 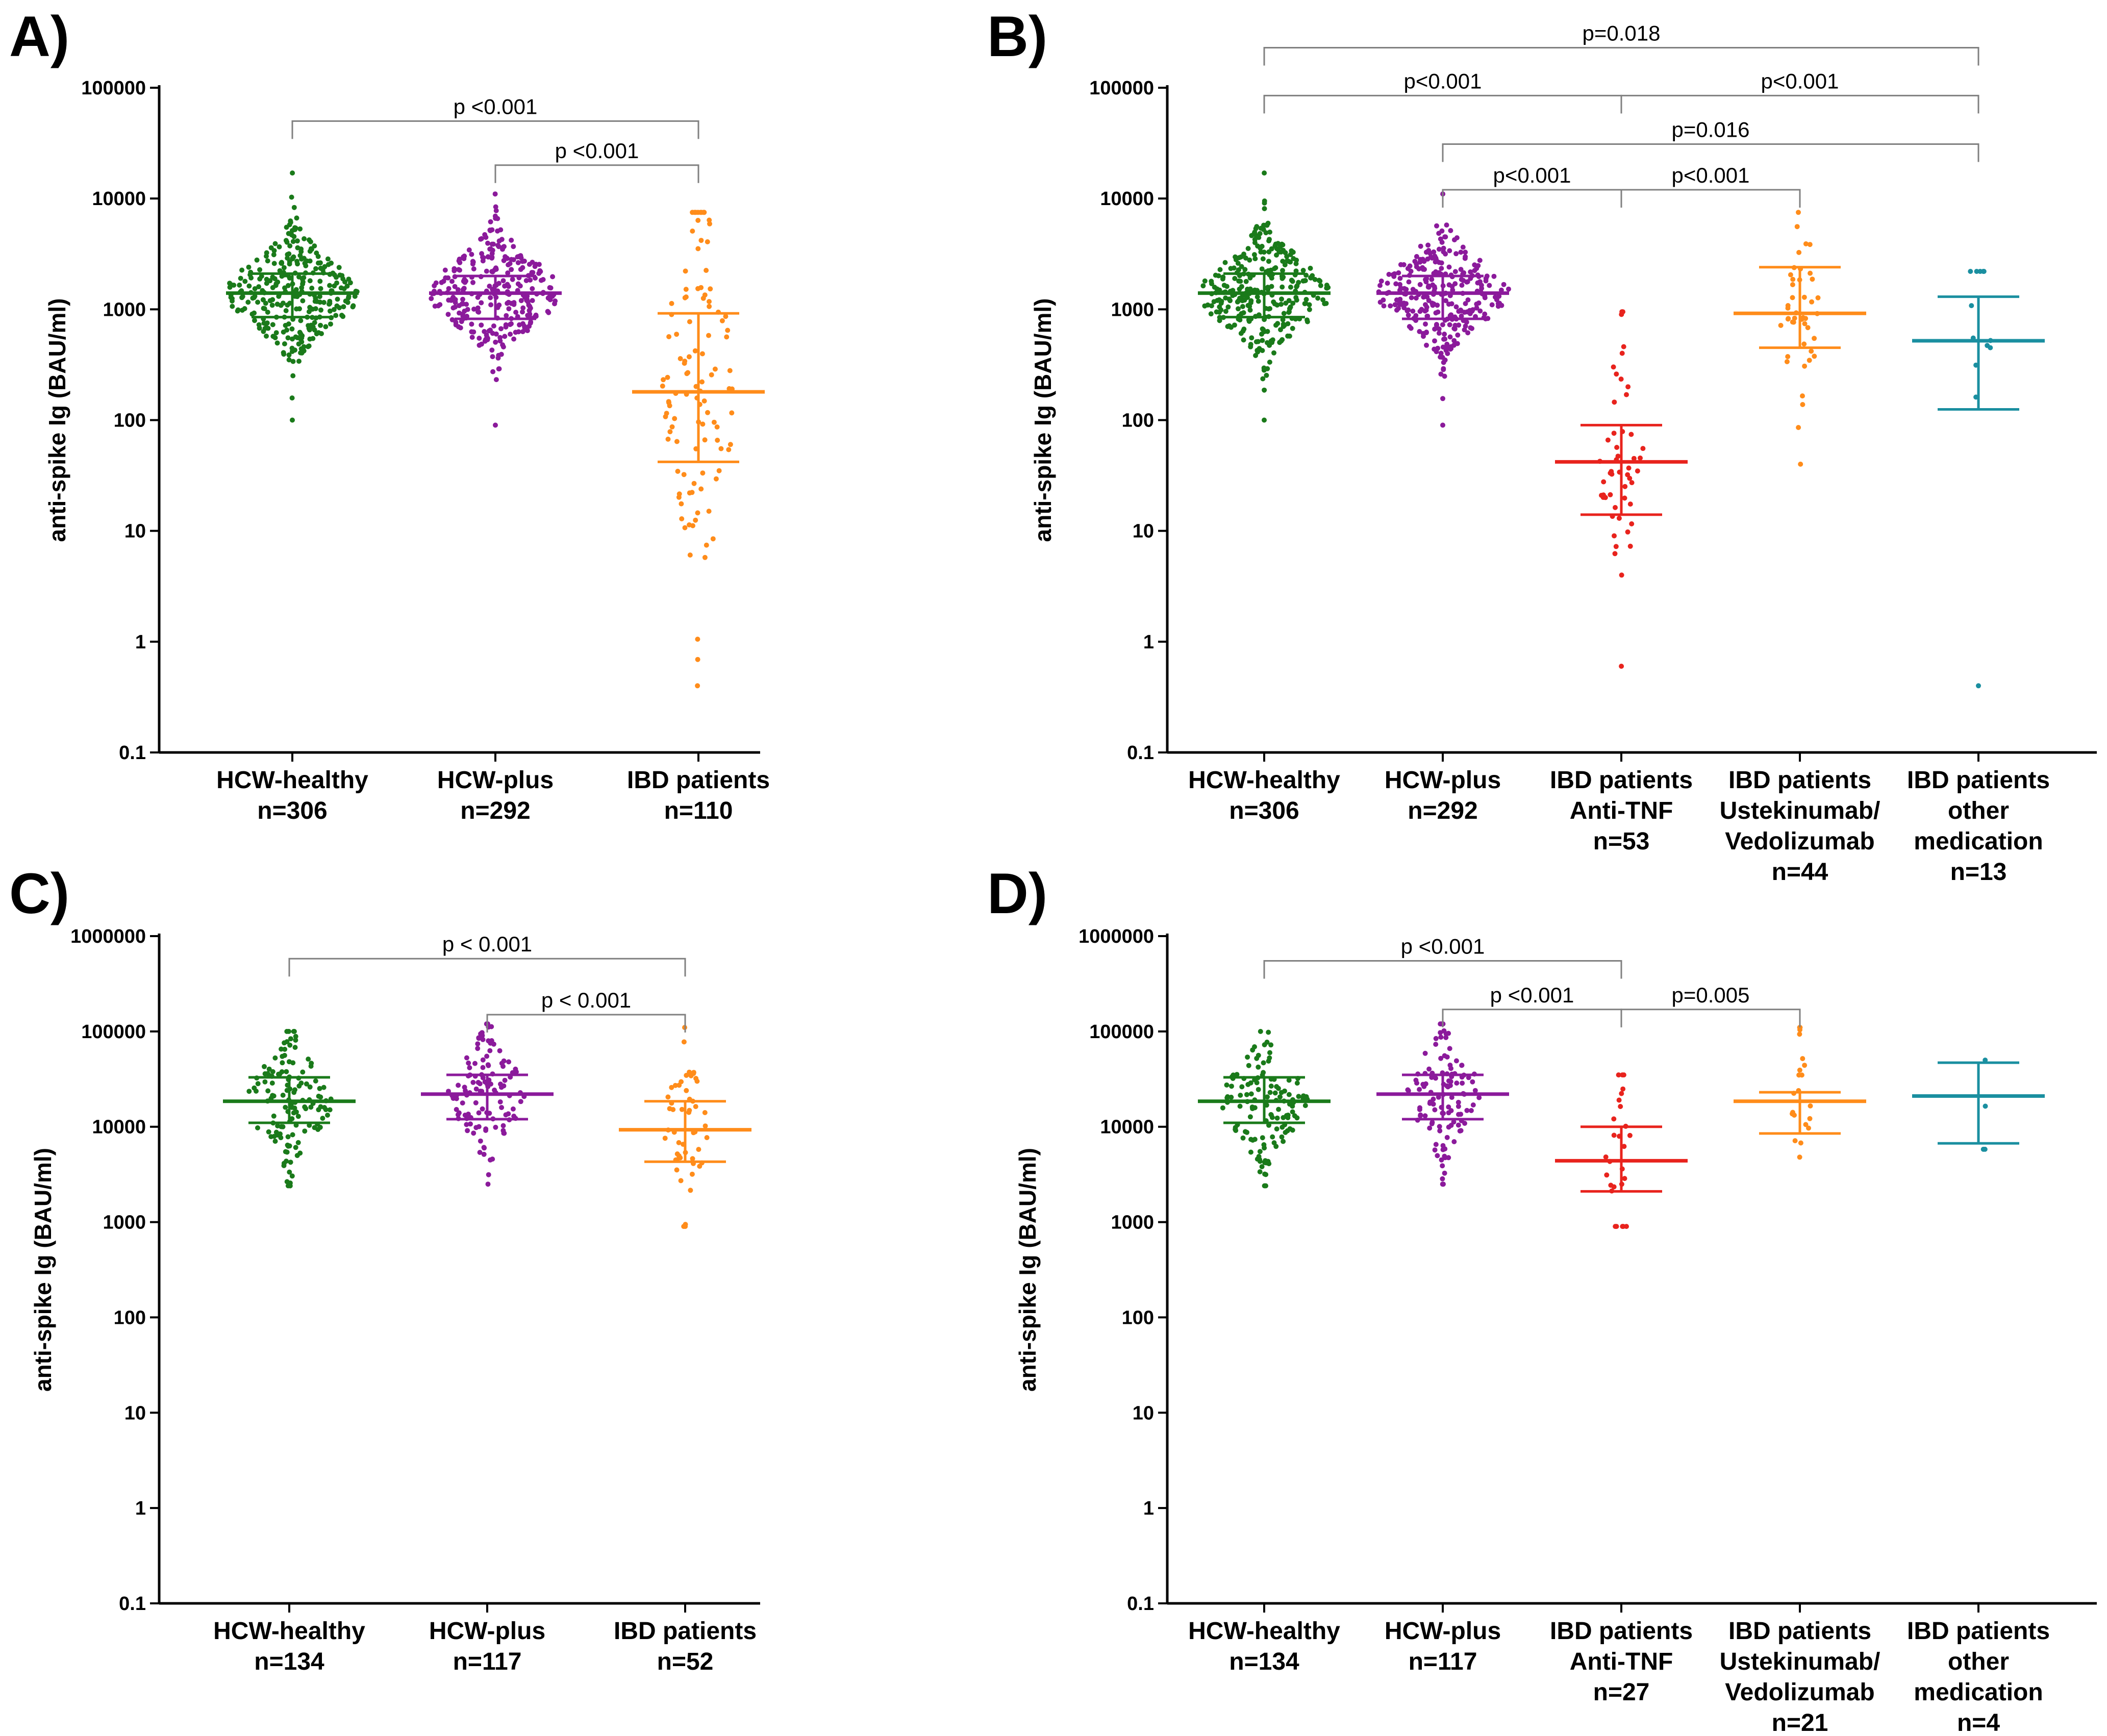 I want to click on significance-label: p < 0.001, so click(x=487, y=944).